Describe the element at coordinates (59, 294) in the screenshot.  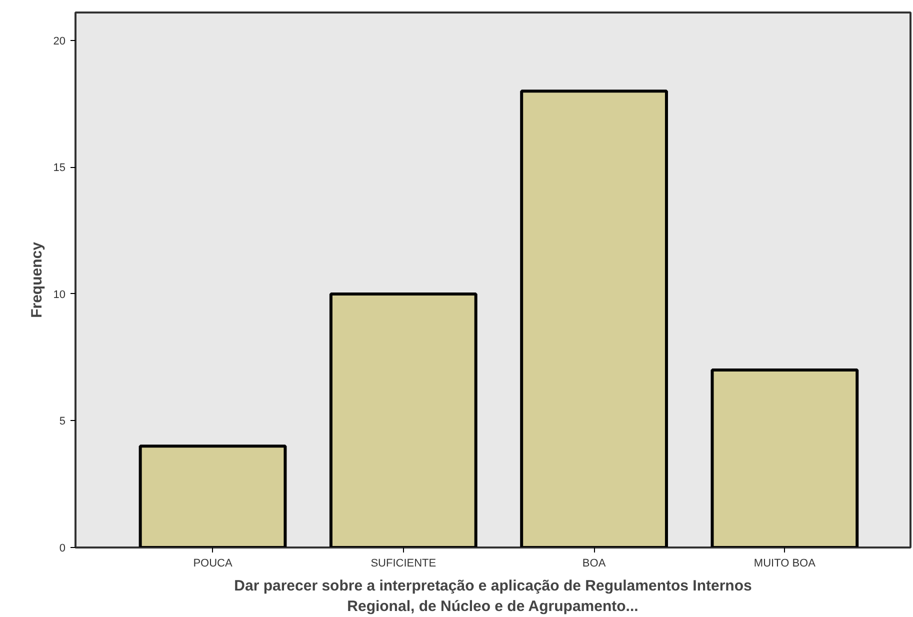
I see `y-tick-label: 10` at that location.